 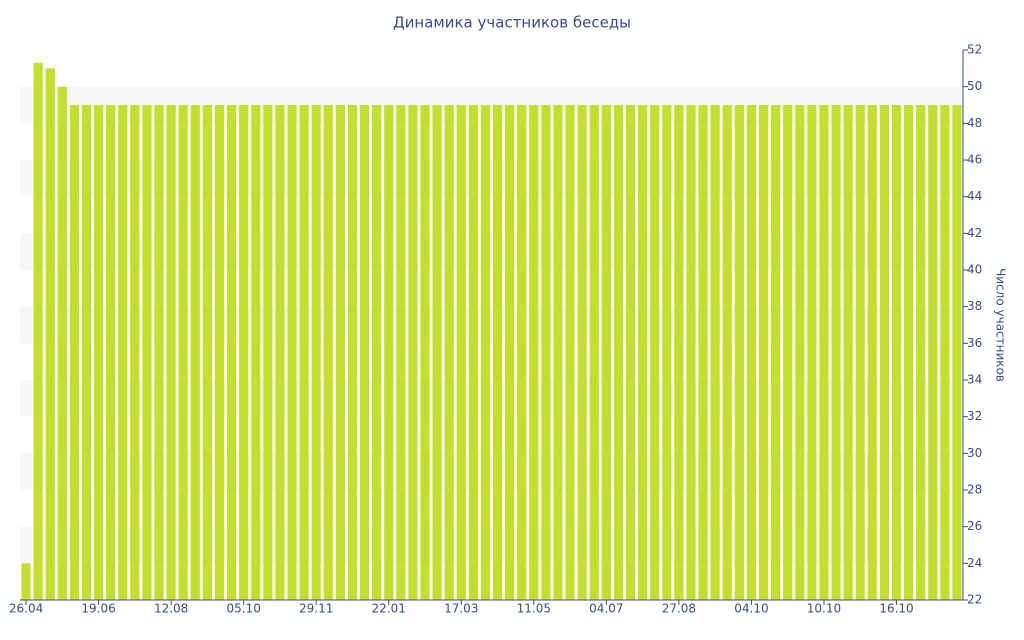 I want to click on x-tick-label: 05.10, so click(x=243, y=609).